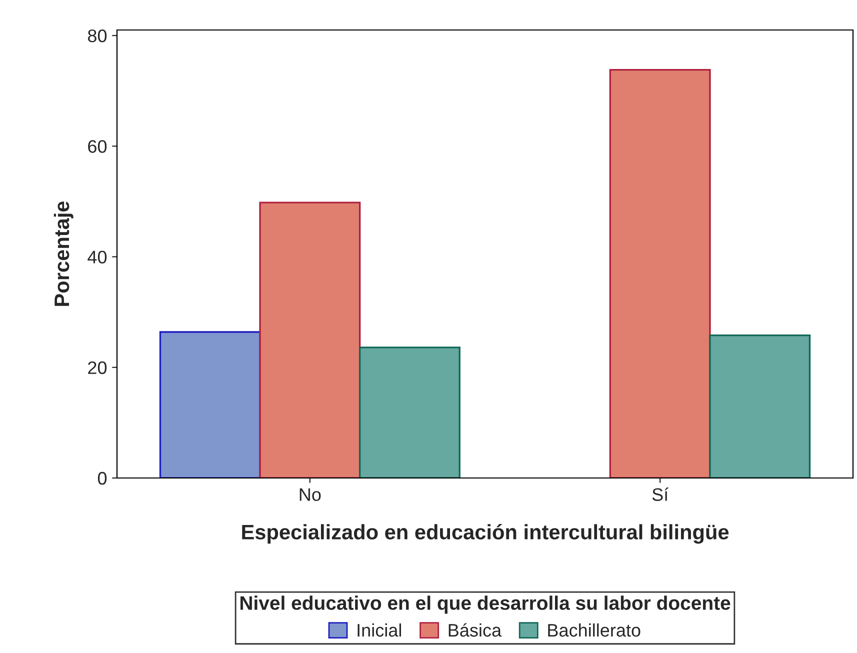 This screenshot has width=857, height=653. What do you see at coordinates (310, 494) in the screenshot?
I see `x-tick-label: No` at bounding box center [310, 494].